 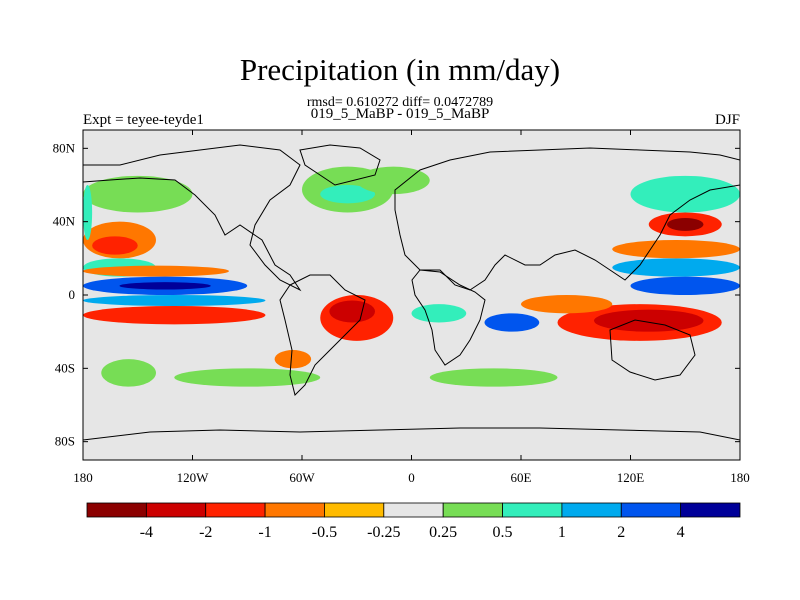 I want to click on coastline-antarctica, so click(x=411, y=434).